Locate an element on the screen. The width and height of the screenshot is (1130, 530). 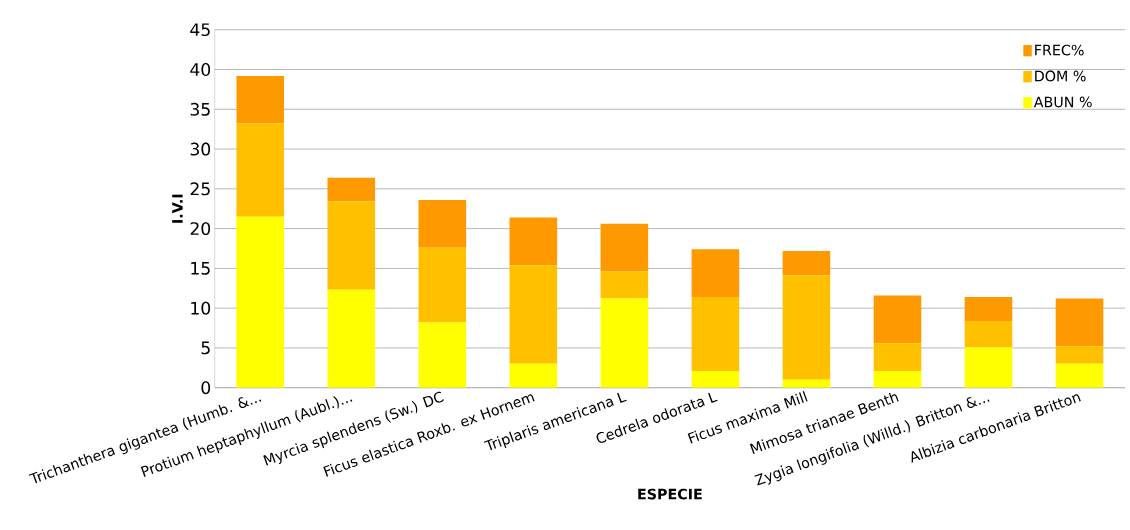
legend-label: DOM % is located at coordinates (1060, 76).